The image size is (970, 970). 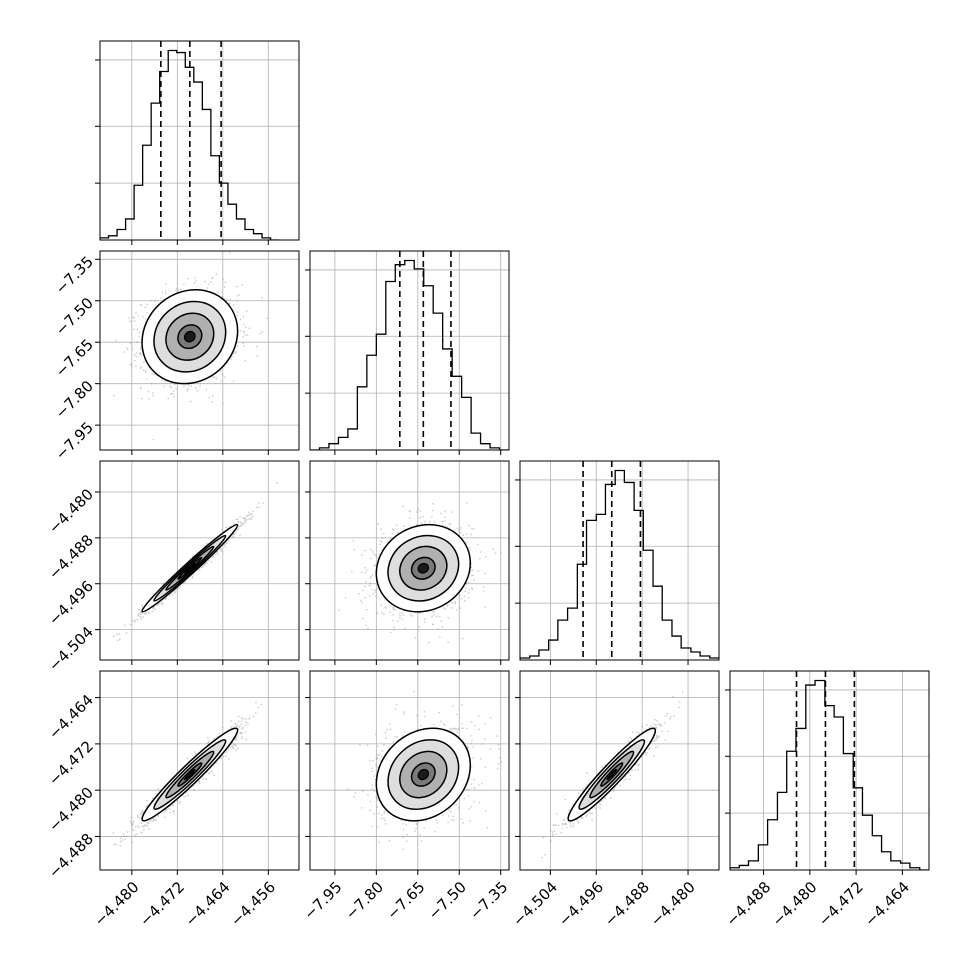 I want to click on x-tick-label: −7.80, so click(x=364, y=900).